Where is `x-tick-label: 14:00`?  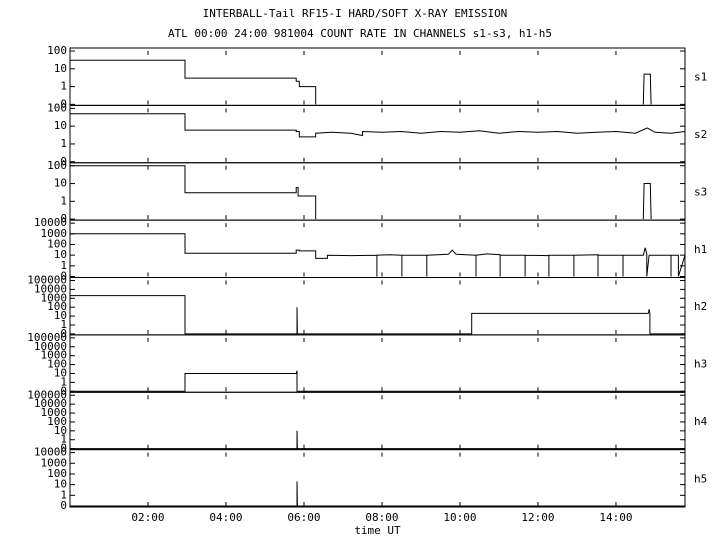
x-tick-label: 14:00 is located at coordinates (615, 517).